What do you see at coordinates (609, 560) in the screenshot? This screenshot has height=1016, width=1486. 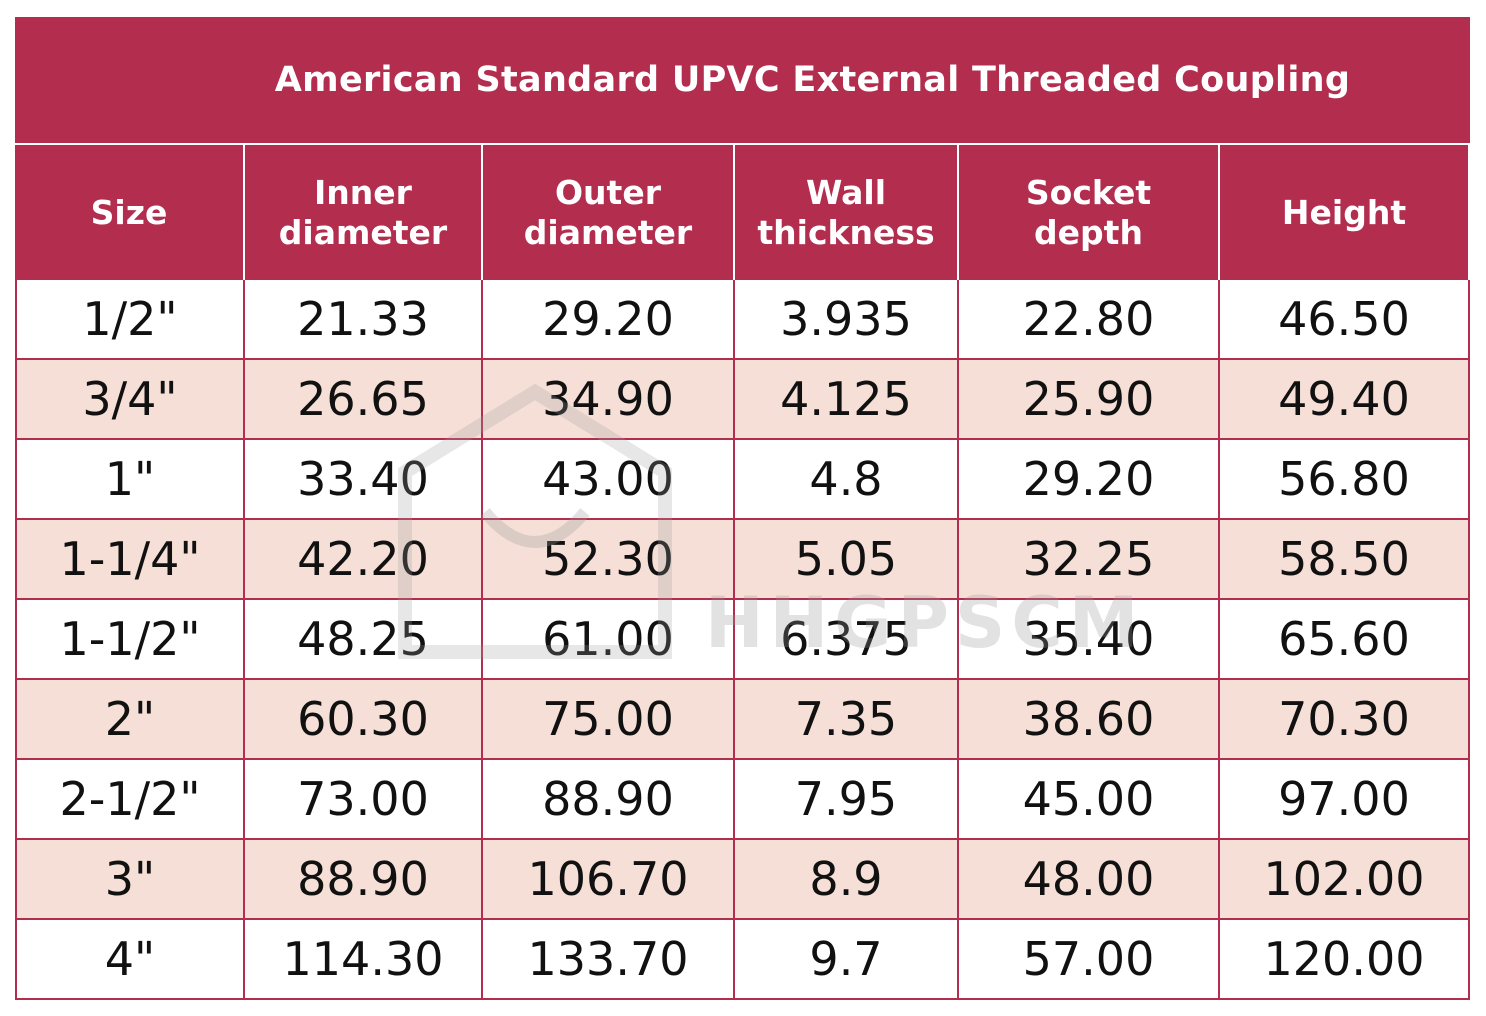 I see `value-cell: 52.30` at bounding box center [609, 560].